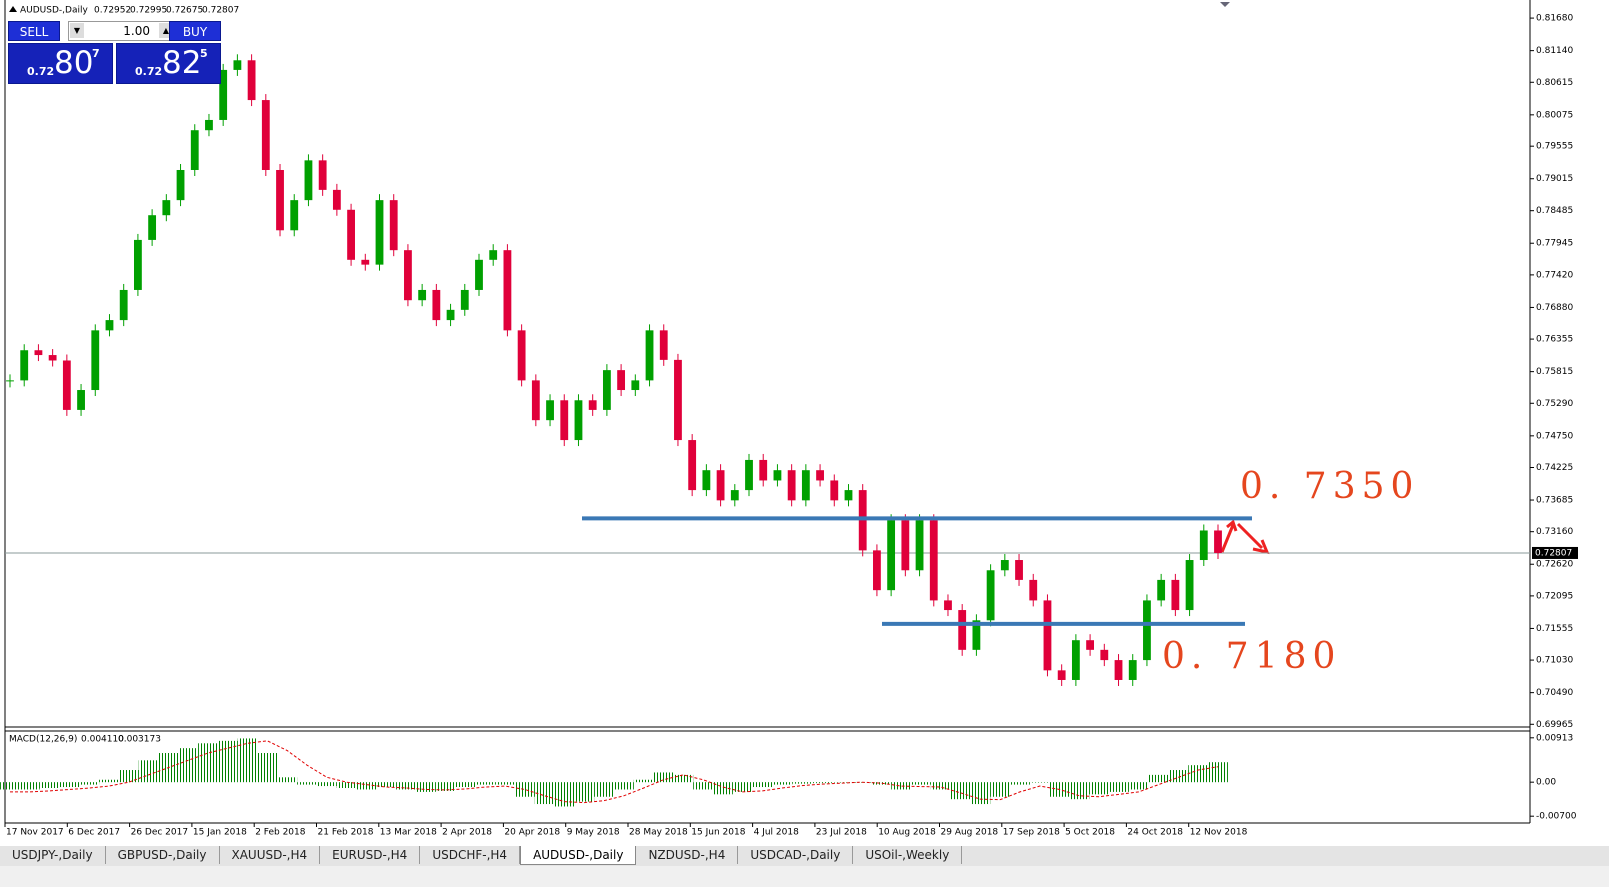  I want to click on x-tick-label: 4 Jul 2018, so click(776, 833).